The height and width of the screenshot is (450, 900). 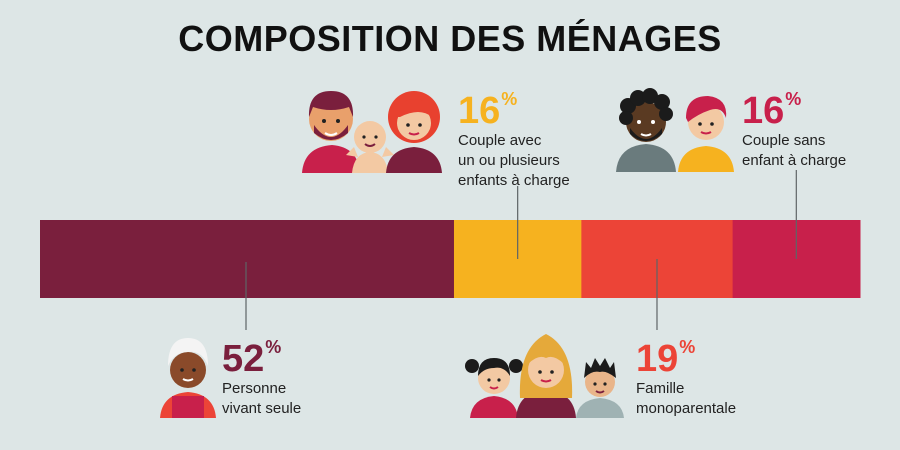 I want to click on label-value-monoparentale: 19%, so click(x=666, y=358).